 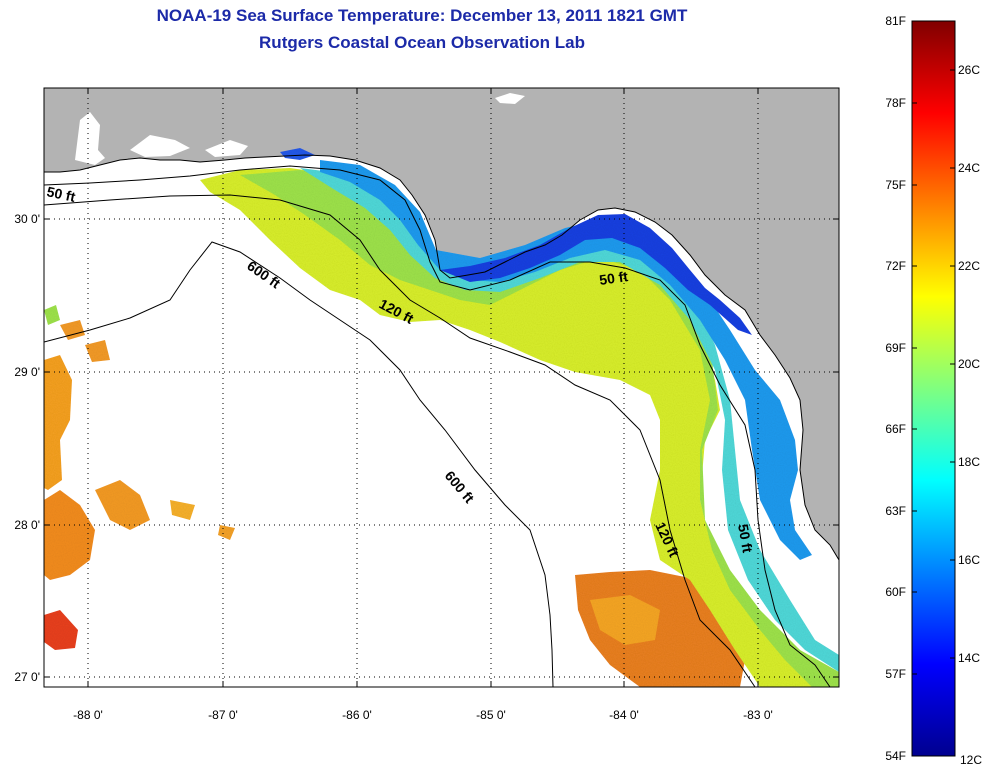 What do you see at coordinates (27, 677) in the screenshot?
I see `y-tick-label: 27 0'` at bounding box center [27, 677].